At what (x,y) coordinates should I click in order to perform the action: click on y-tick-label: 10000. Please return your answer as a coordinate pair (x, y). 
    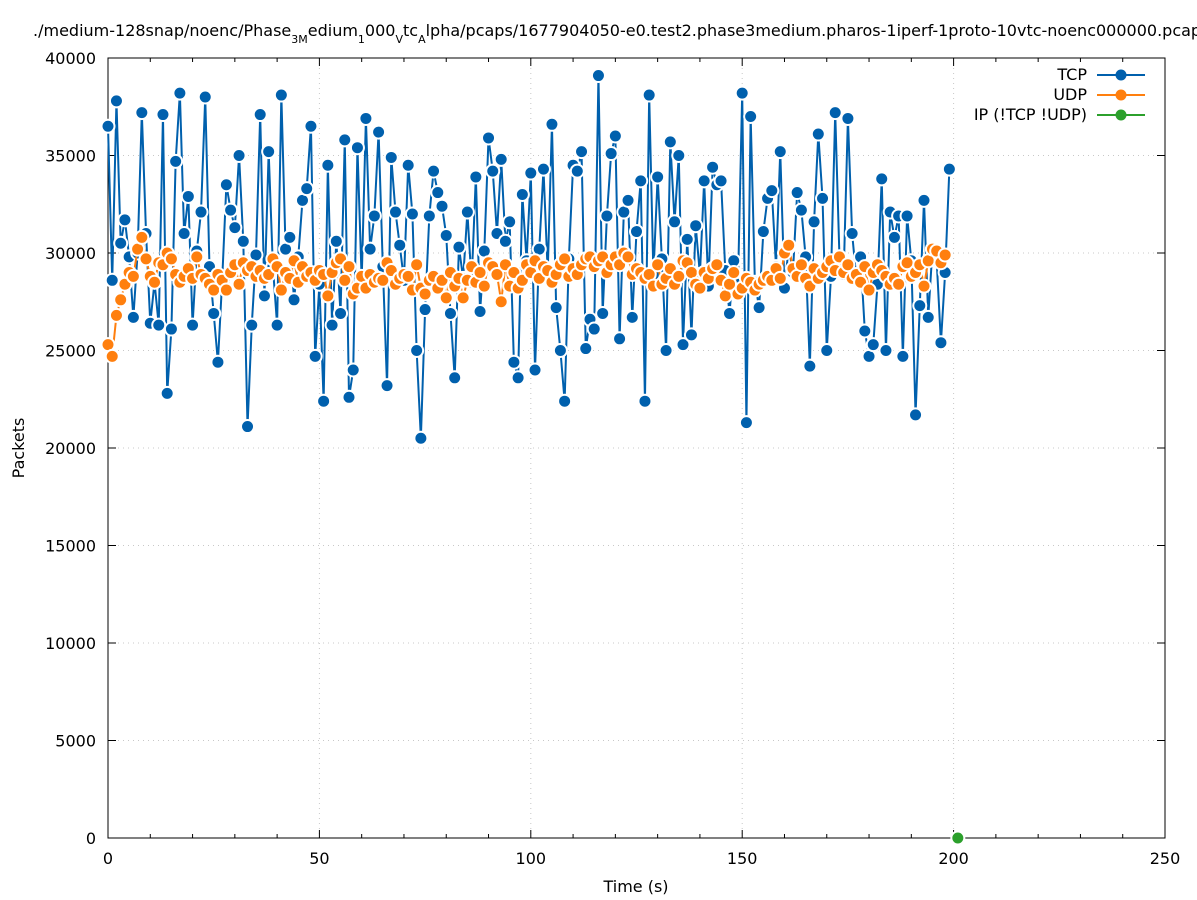
    Looking at the image, I should click on (70, 643).